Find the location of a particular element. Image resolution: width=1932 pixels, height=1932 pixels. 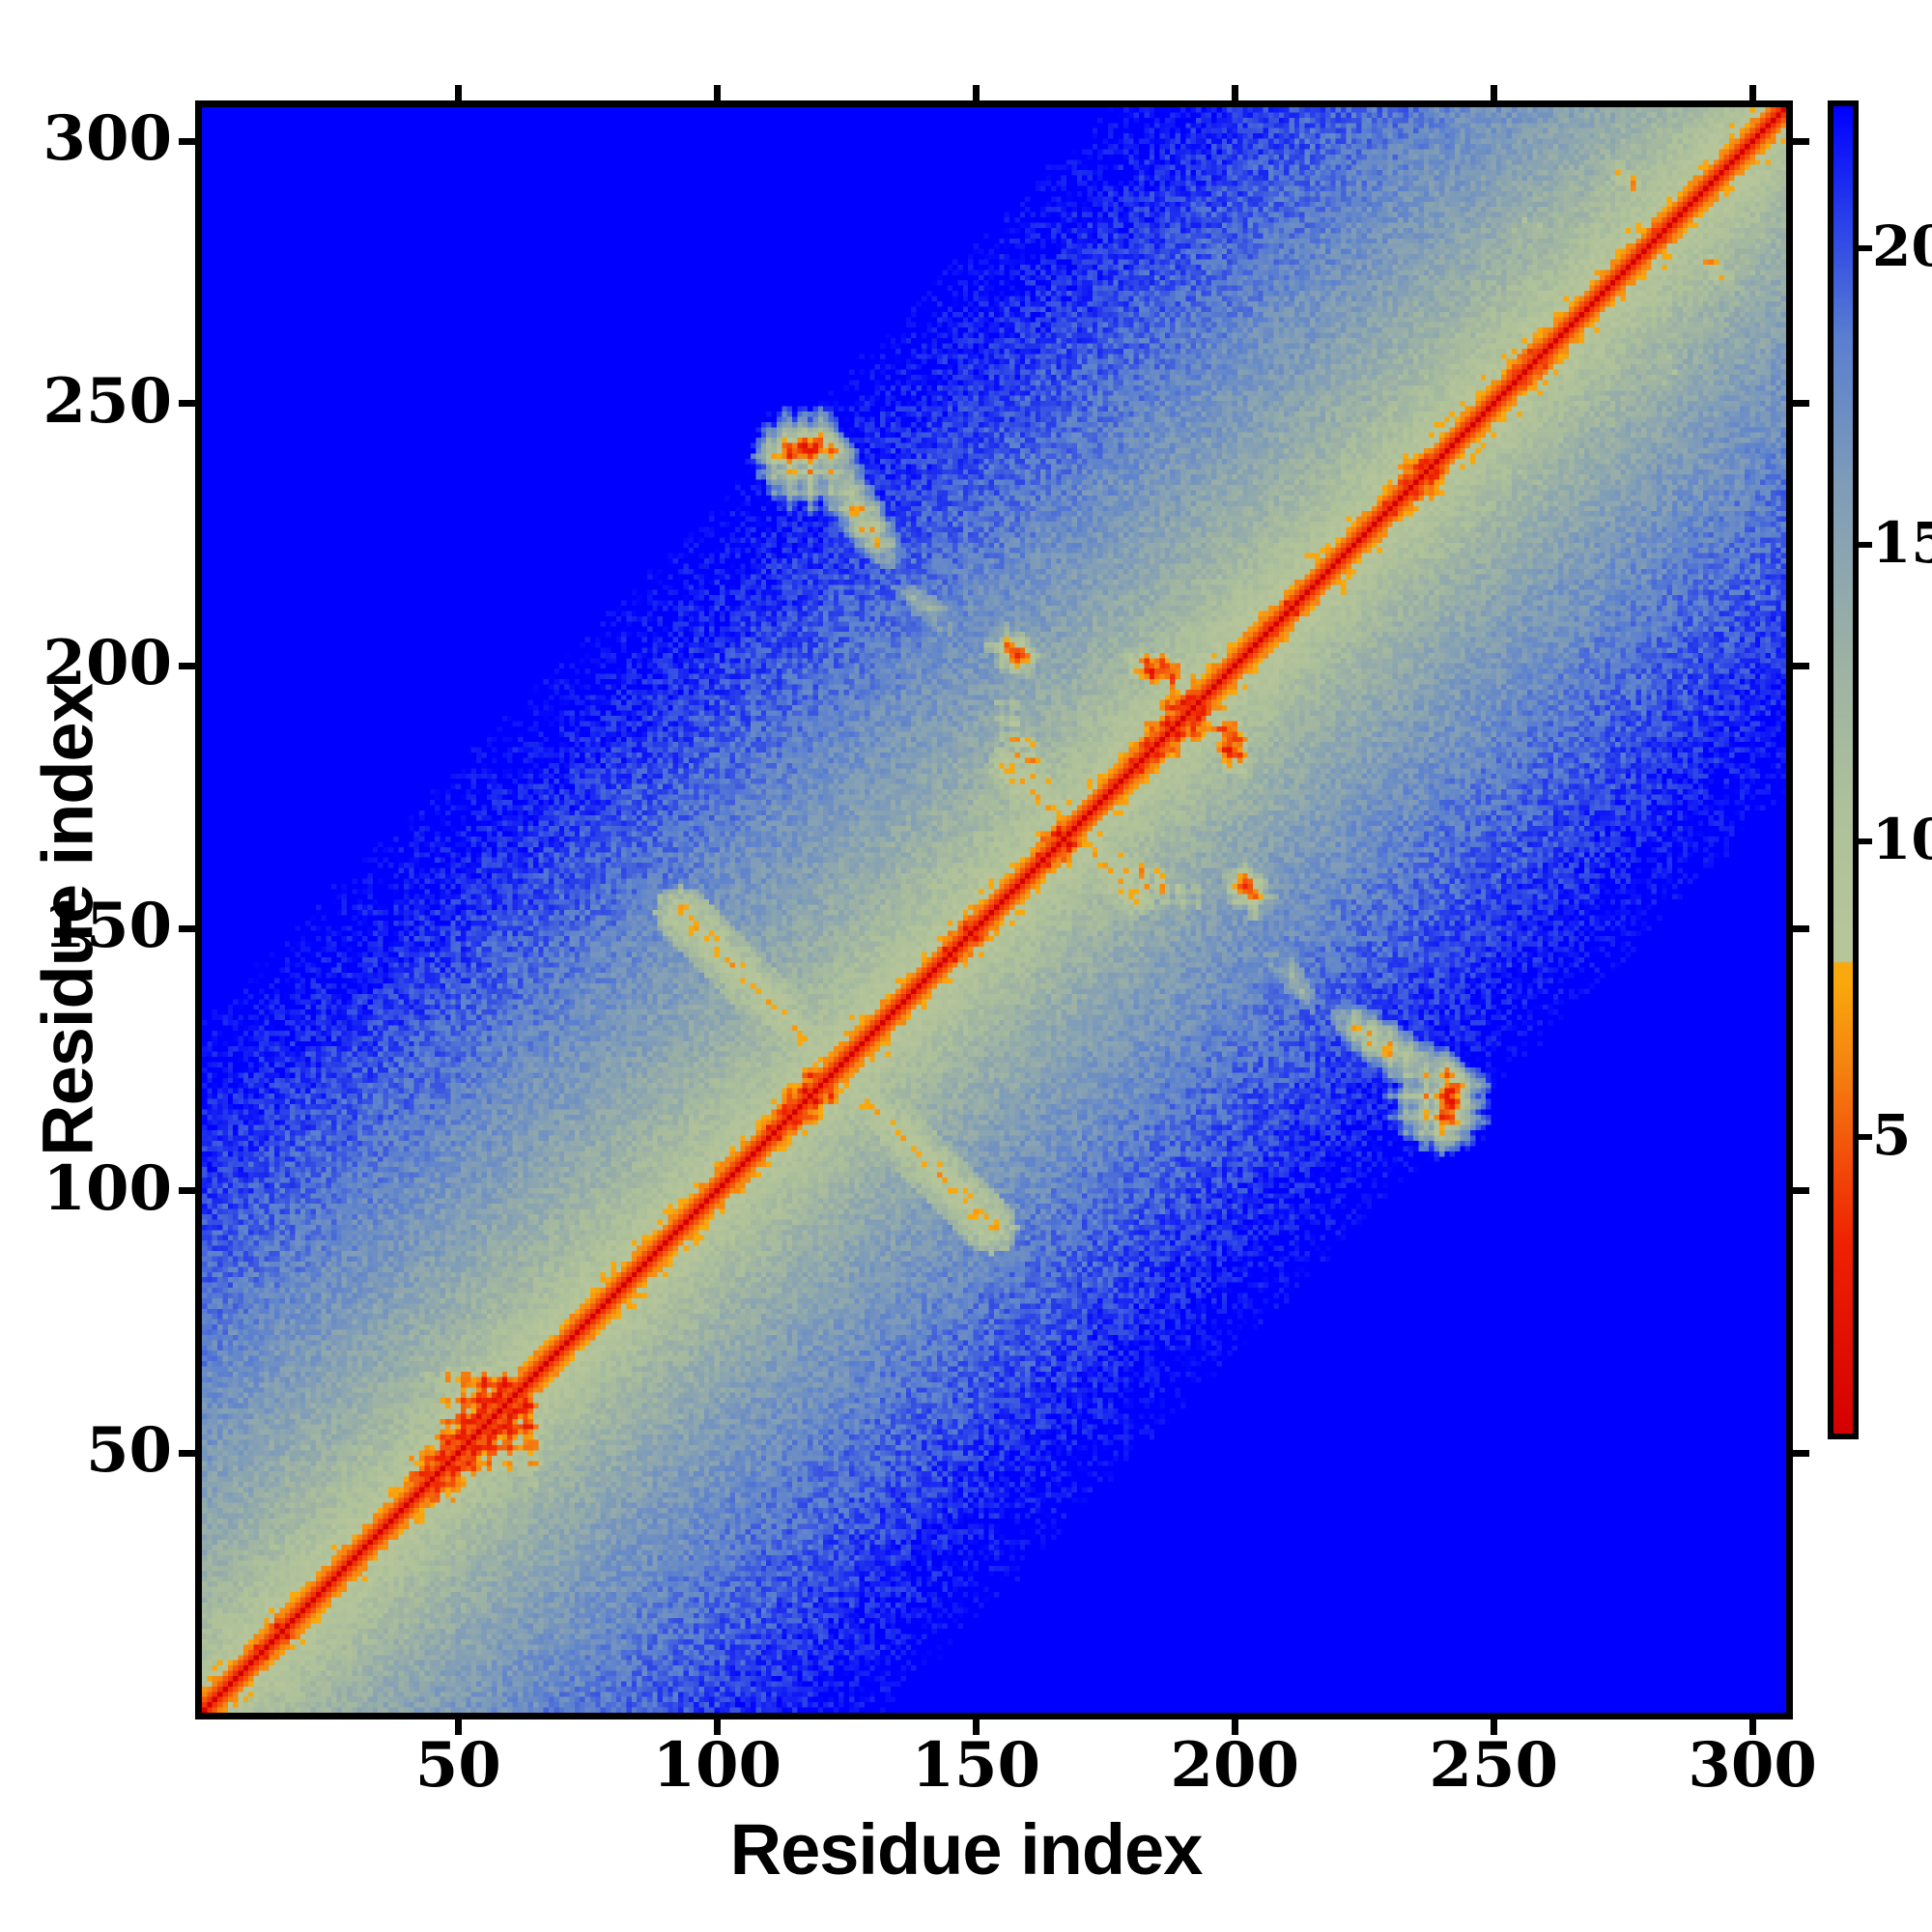

x-axis-title: Residue index is located at coordinates (966, 1849).